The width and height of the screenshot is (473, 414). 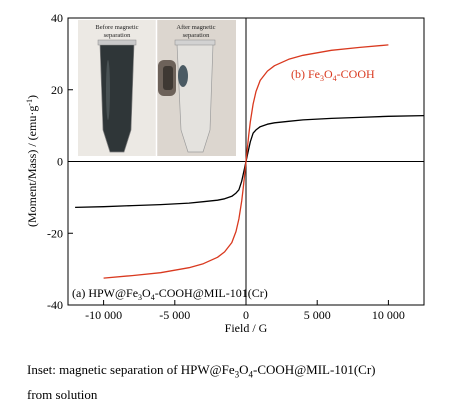 I want to click on series-b-label: (b) Fe3O4-COOH, so click(x=333, y=75).